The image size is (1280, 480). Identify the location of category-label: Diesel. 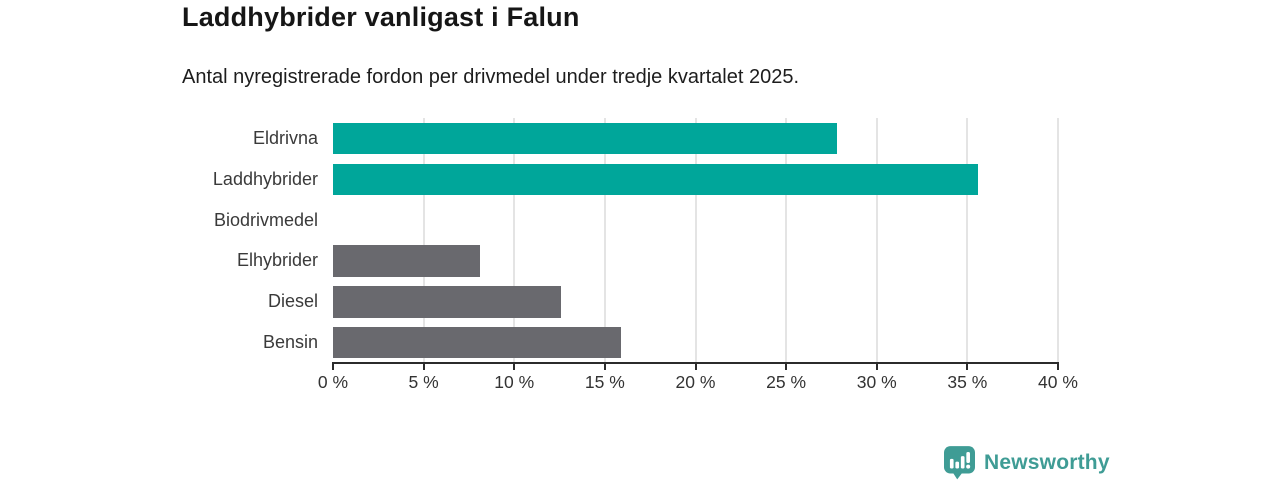
(292, 301).